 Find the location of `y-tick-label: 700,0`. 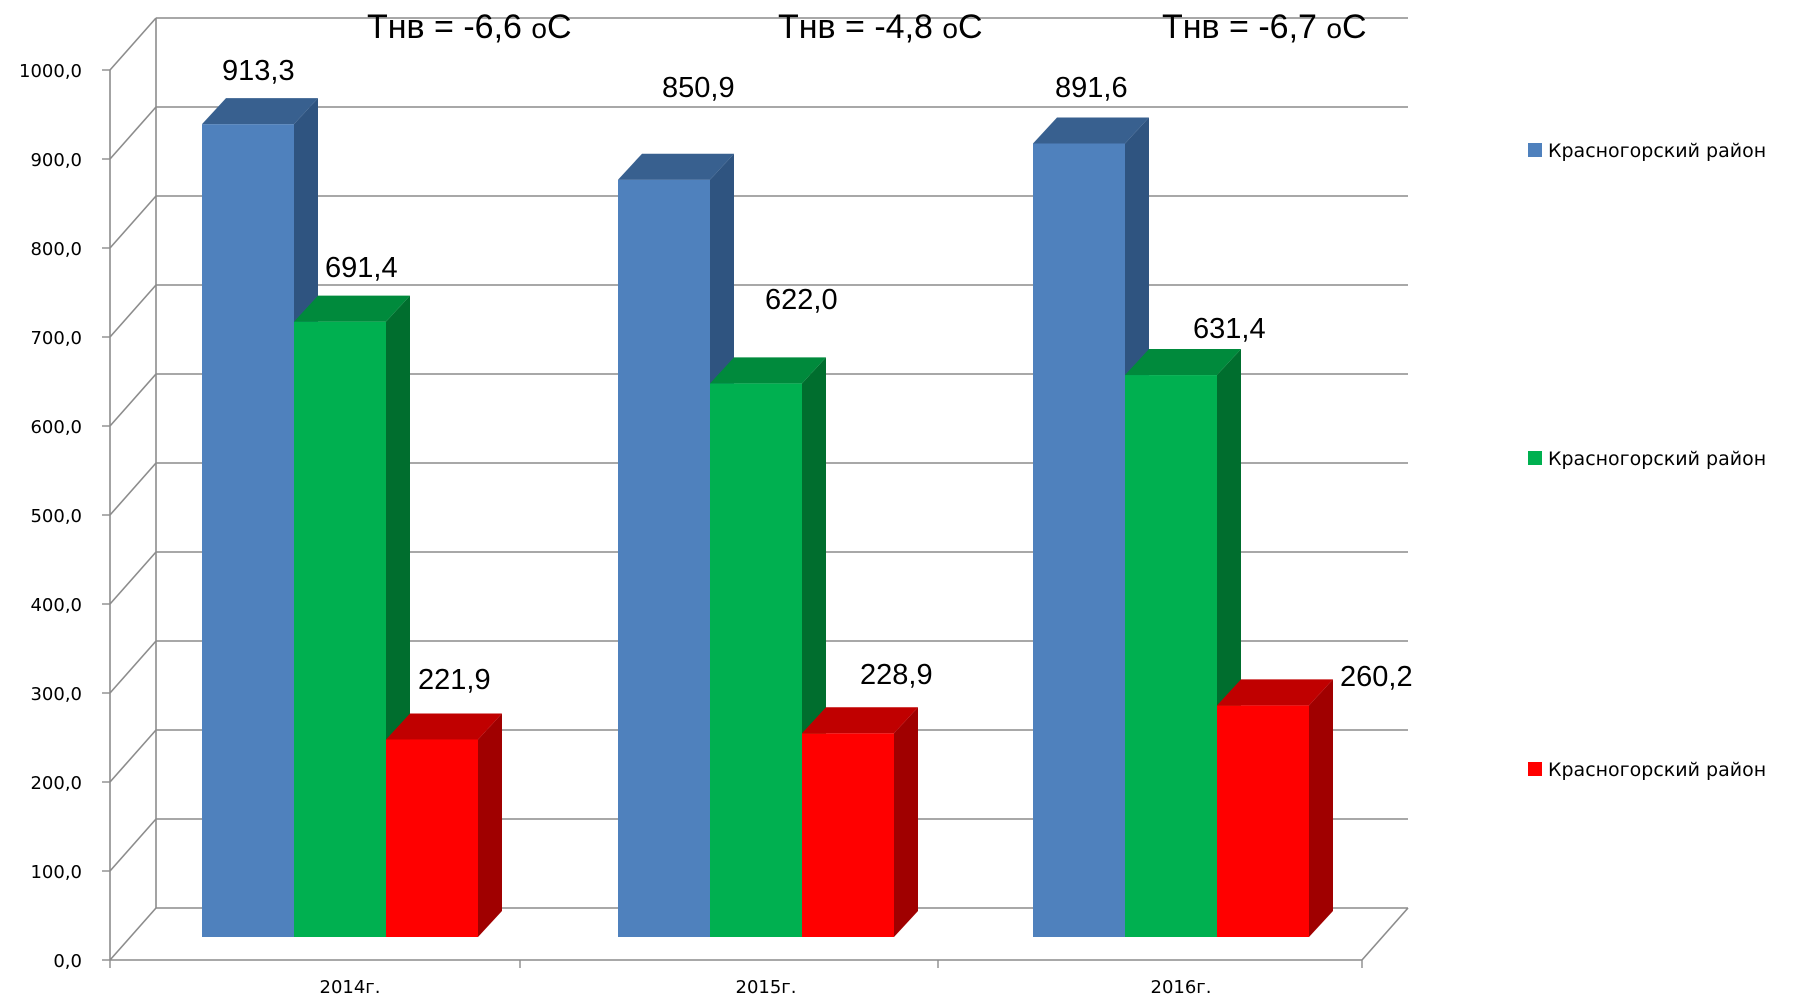

y-tick-label: 700,0 is located at coordinates (56, 338).